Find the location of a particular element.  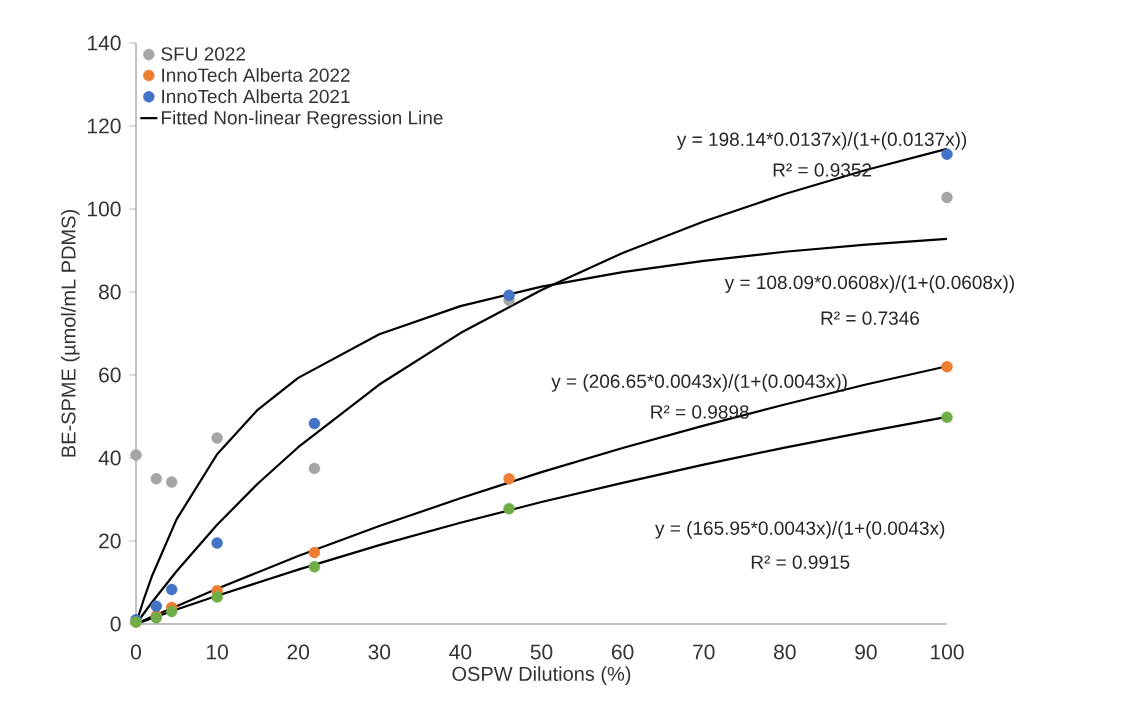

y-axis-title: BE-SPME (µmol/mL PDMS) is located at coordinates (70, 333).